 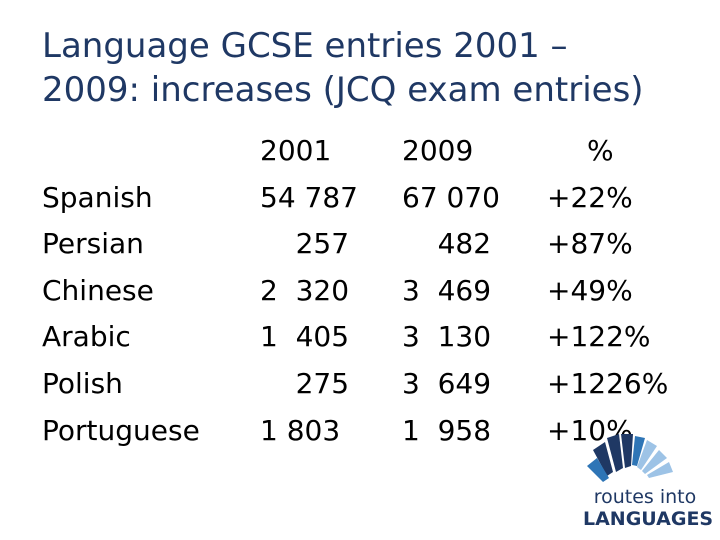 I want to click on row-language: Polish, so click(x=82, y=383).